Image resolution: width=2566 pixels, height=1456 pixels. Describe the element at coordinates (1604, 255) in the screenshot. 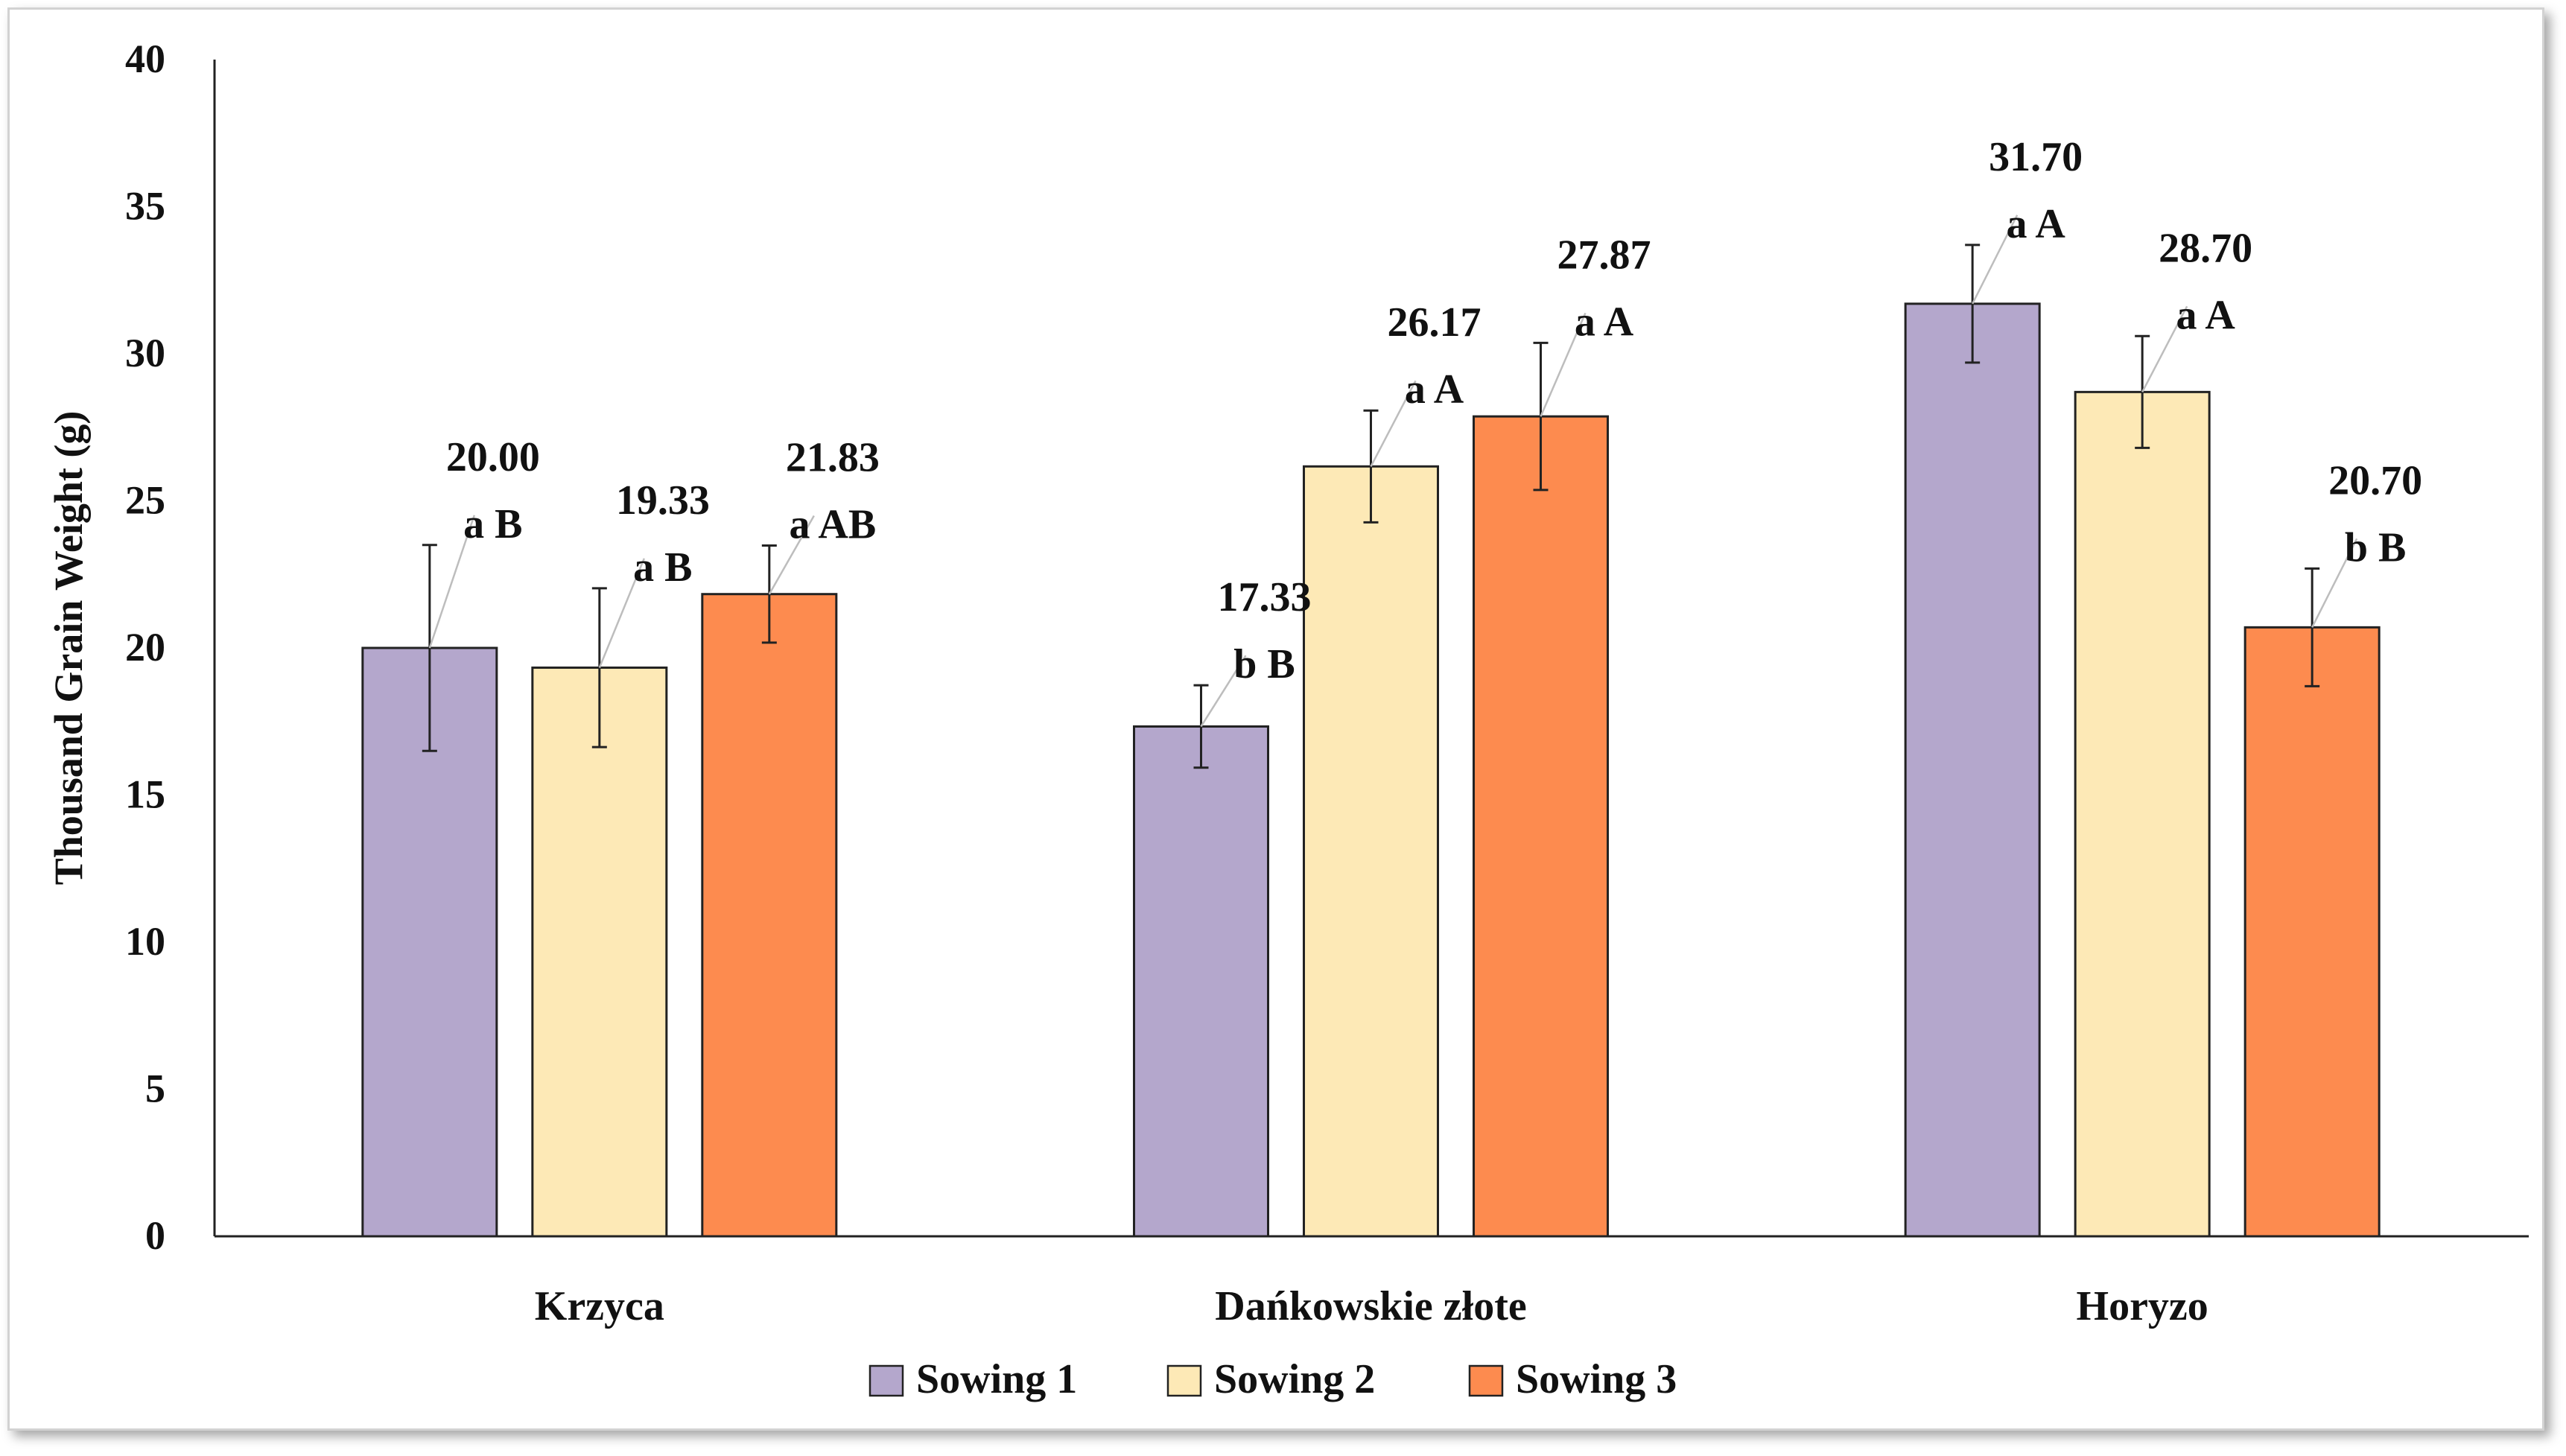

I see `data-value-label: 27.87` at that location.